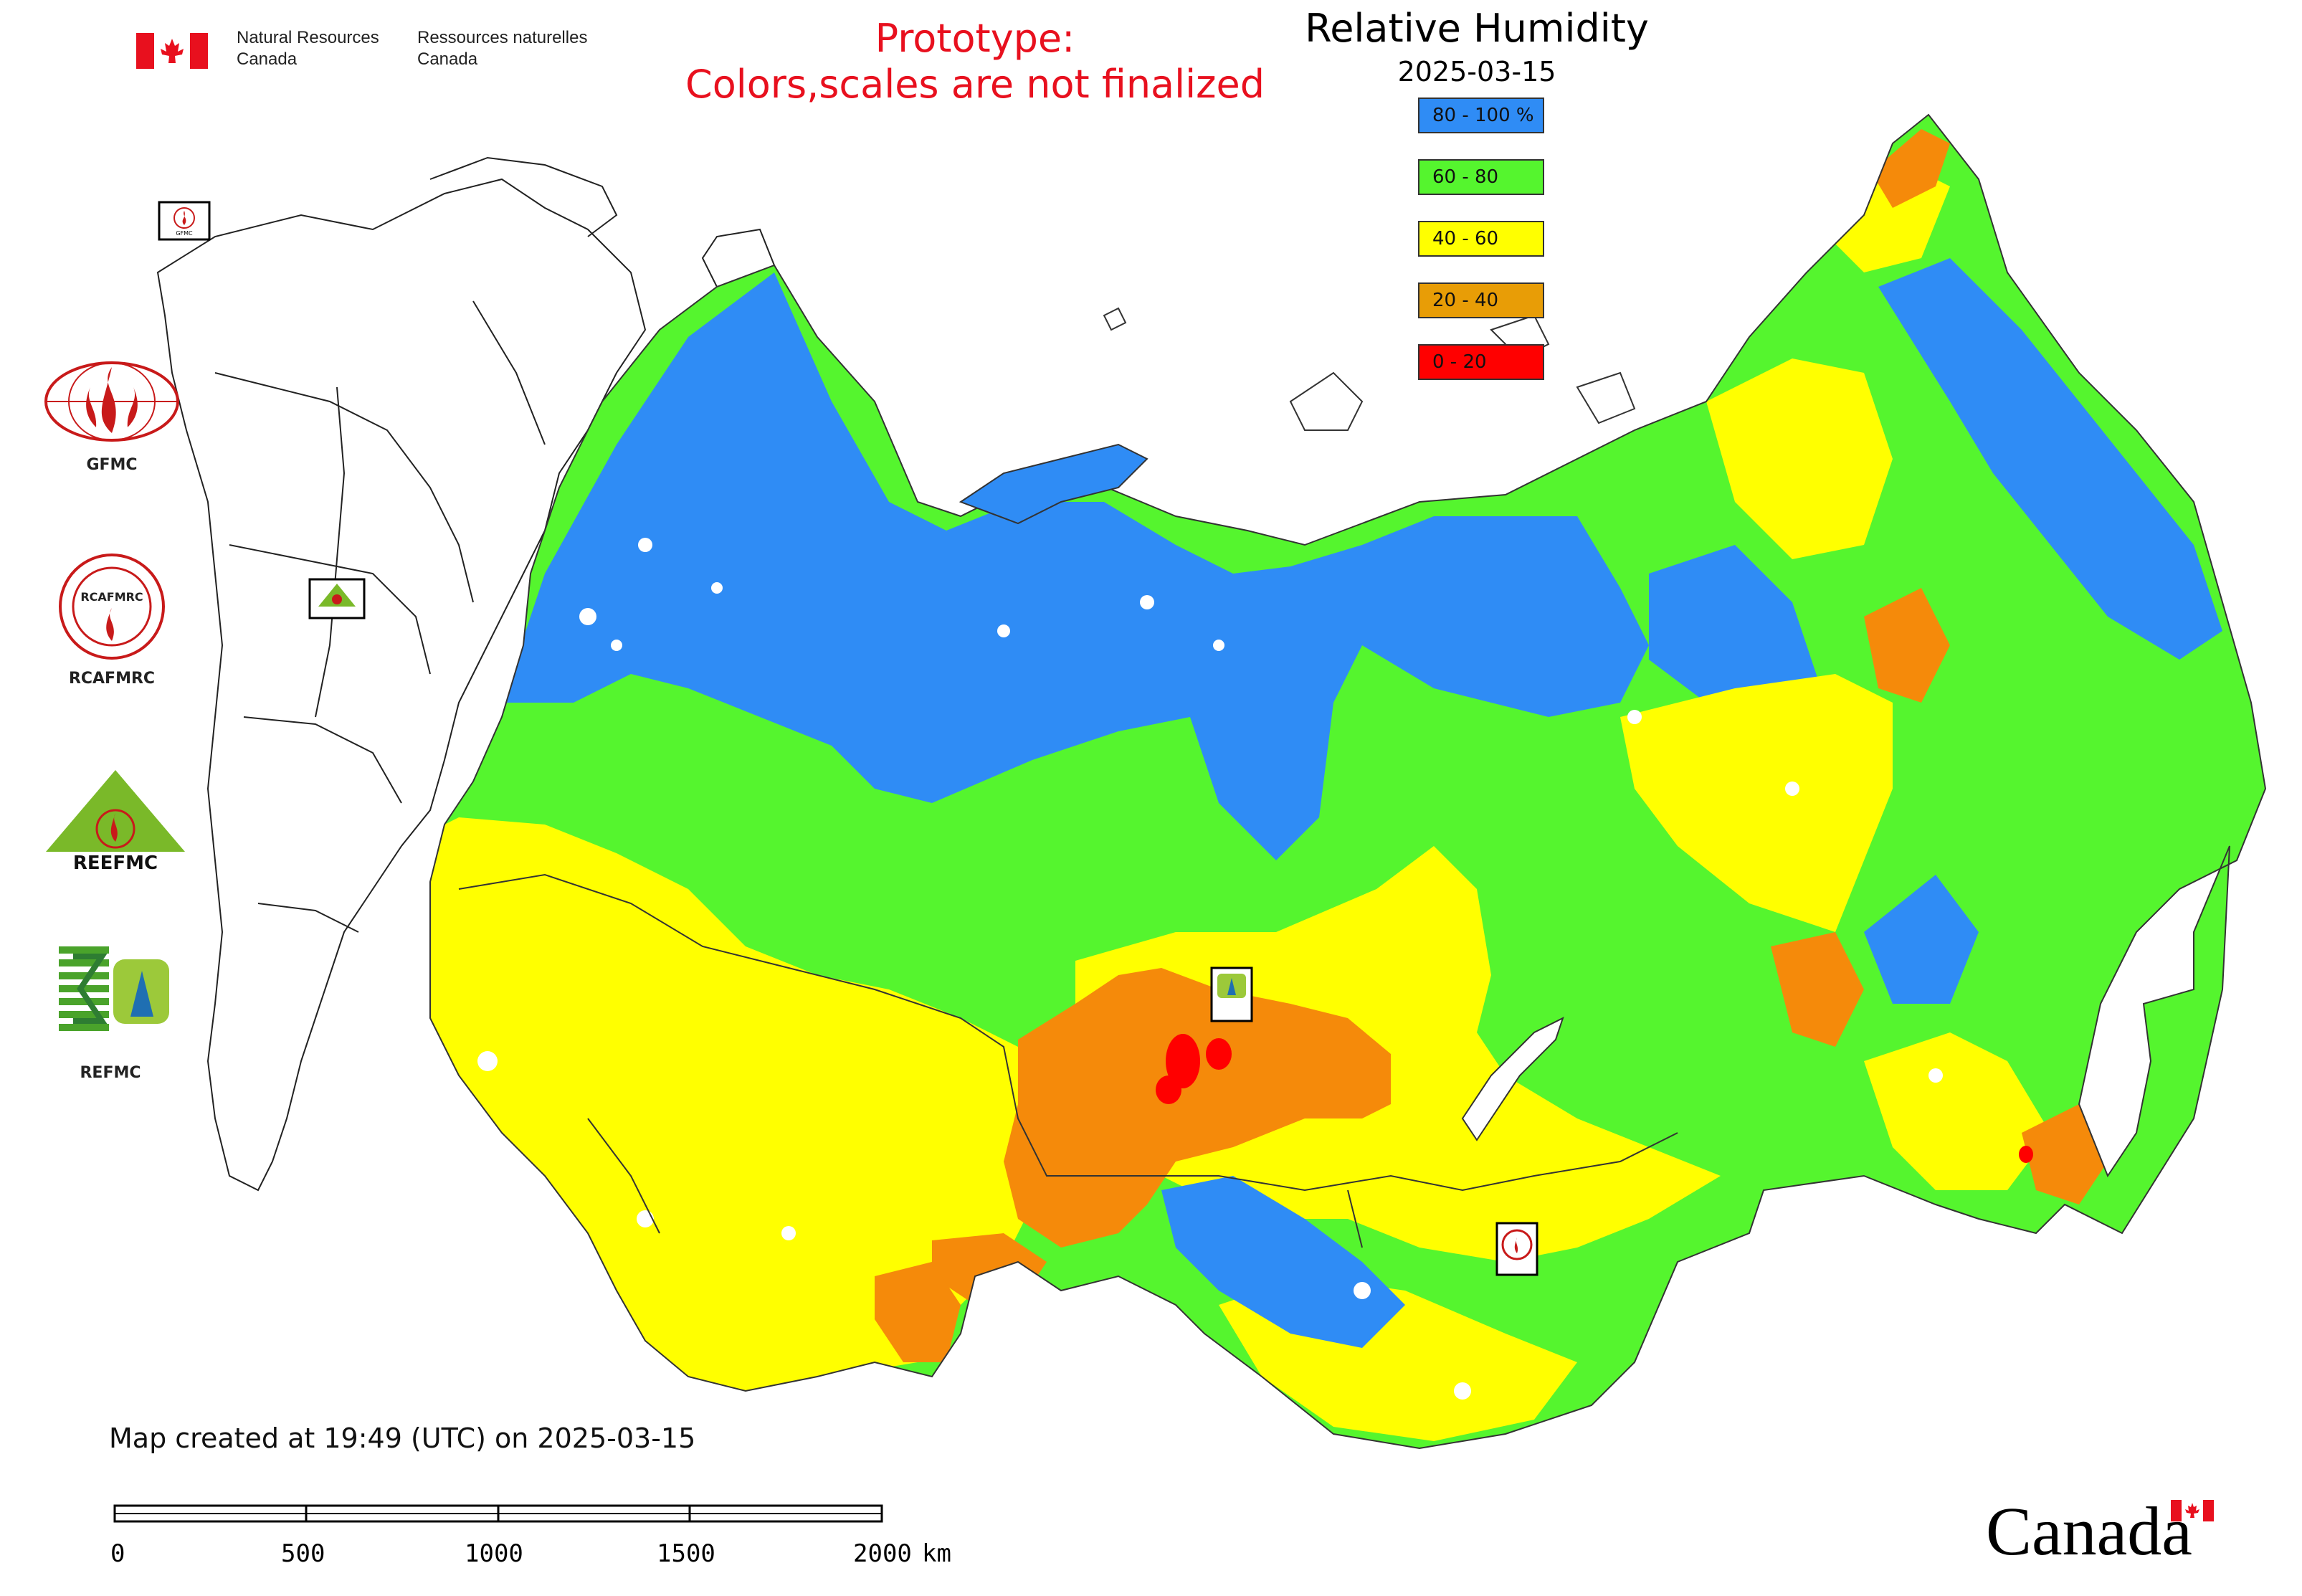  Describe the element at coordinates (883, 1553) in the screenshot. I see `scale-tick-2000: 2000` at that location.